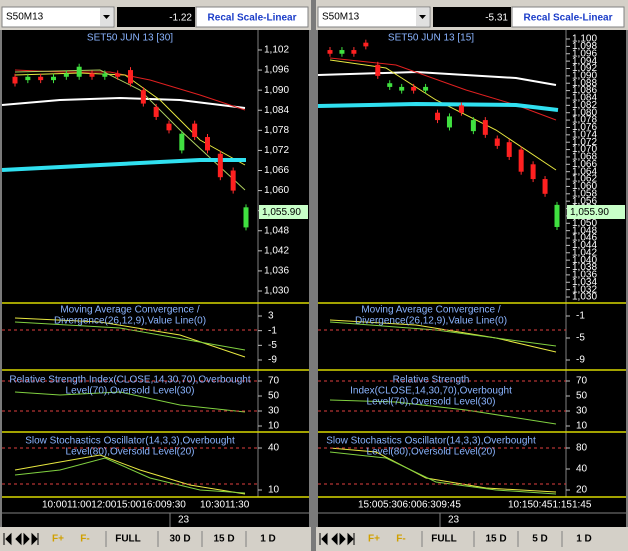 The width and height of the screenshot is (628, 551). I want to click on rsi-title: Relative Strength, so click(431, 380).